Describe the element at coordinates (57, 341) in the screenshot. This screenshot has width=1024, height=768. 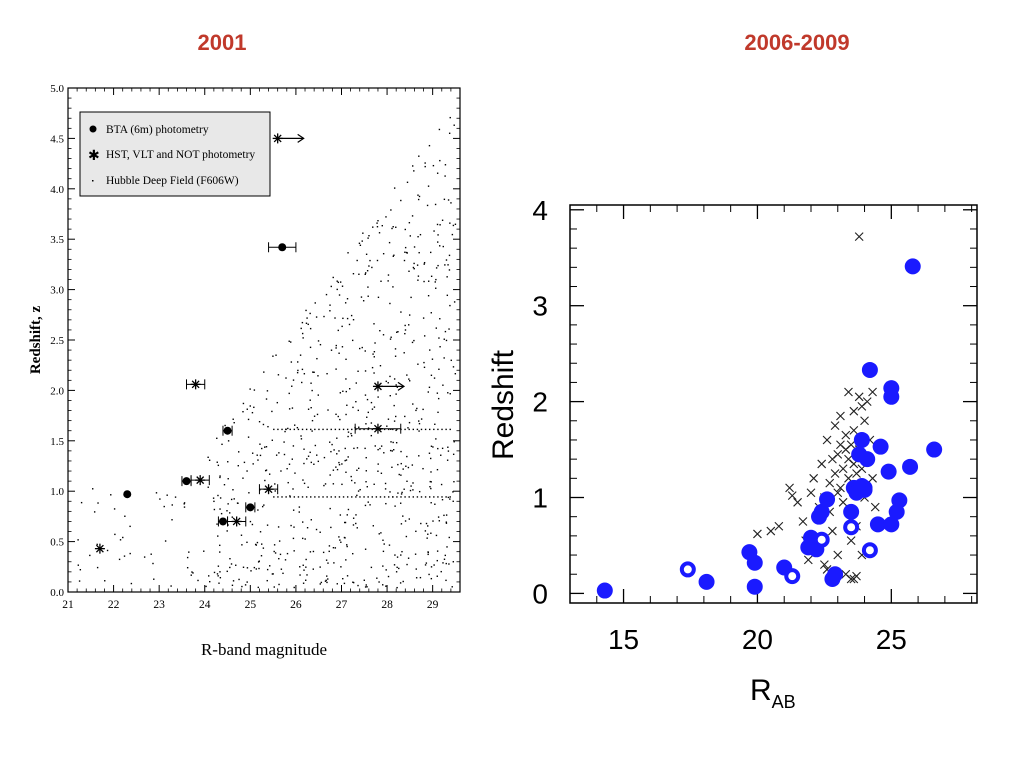
I see `left-y-tick-label: 2.5` at that location.